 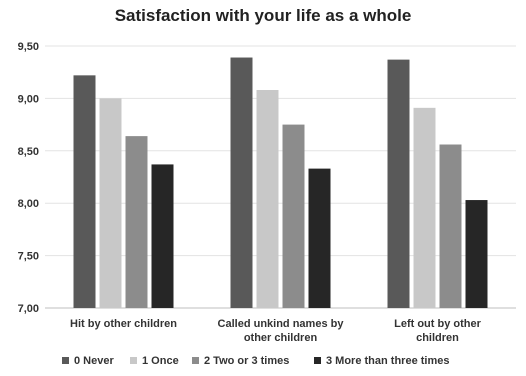 I want to click on y-tick-label: 9,00, so click(x=28, y=99).